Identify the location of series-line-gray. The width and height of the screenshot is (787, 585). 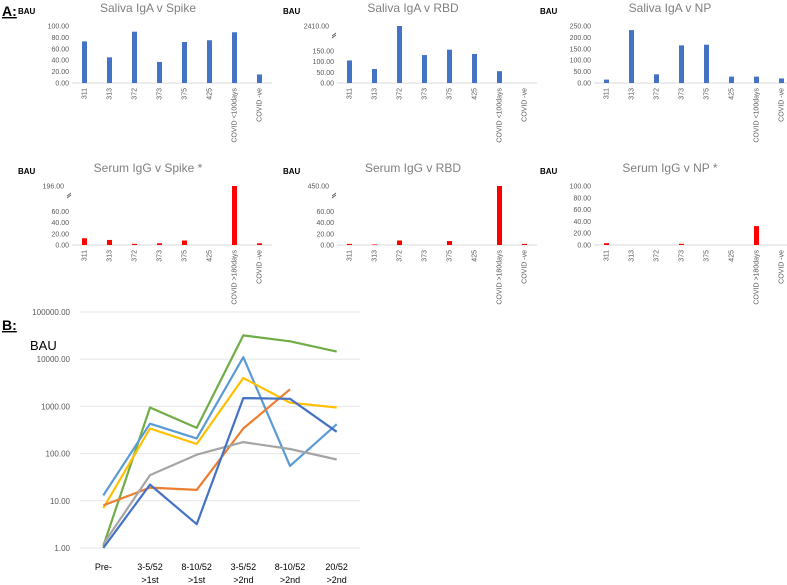
(219, 493).